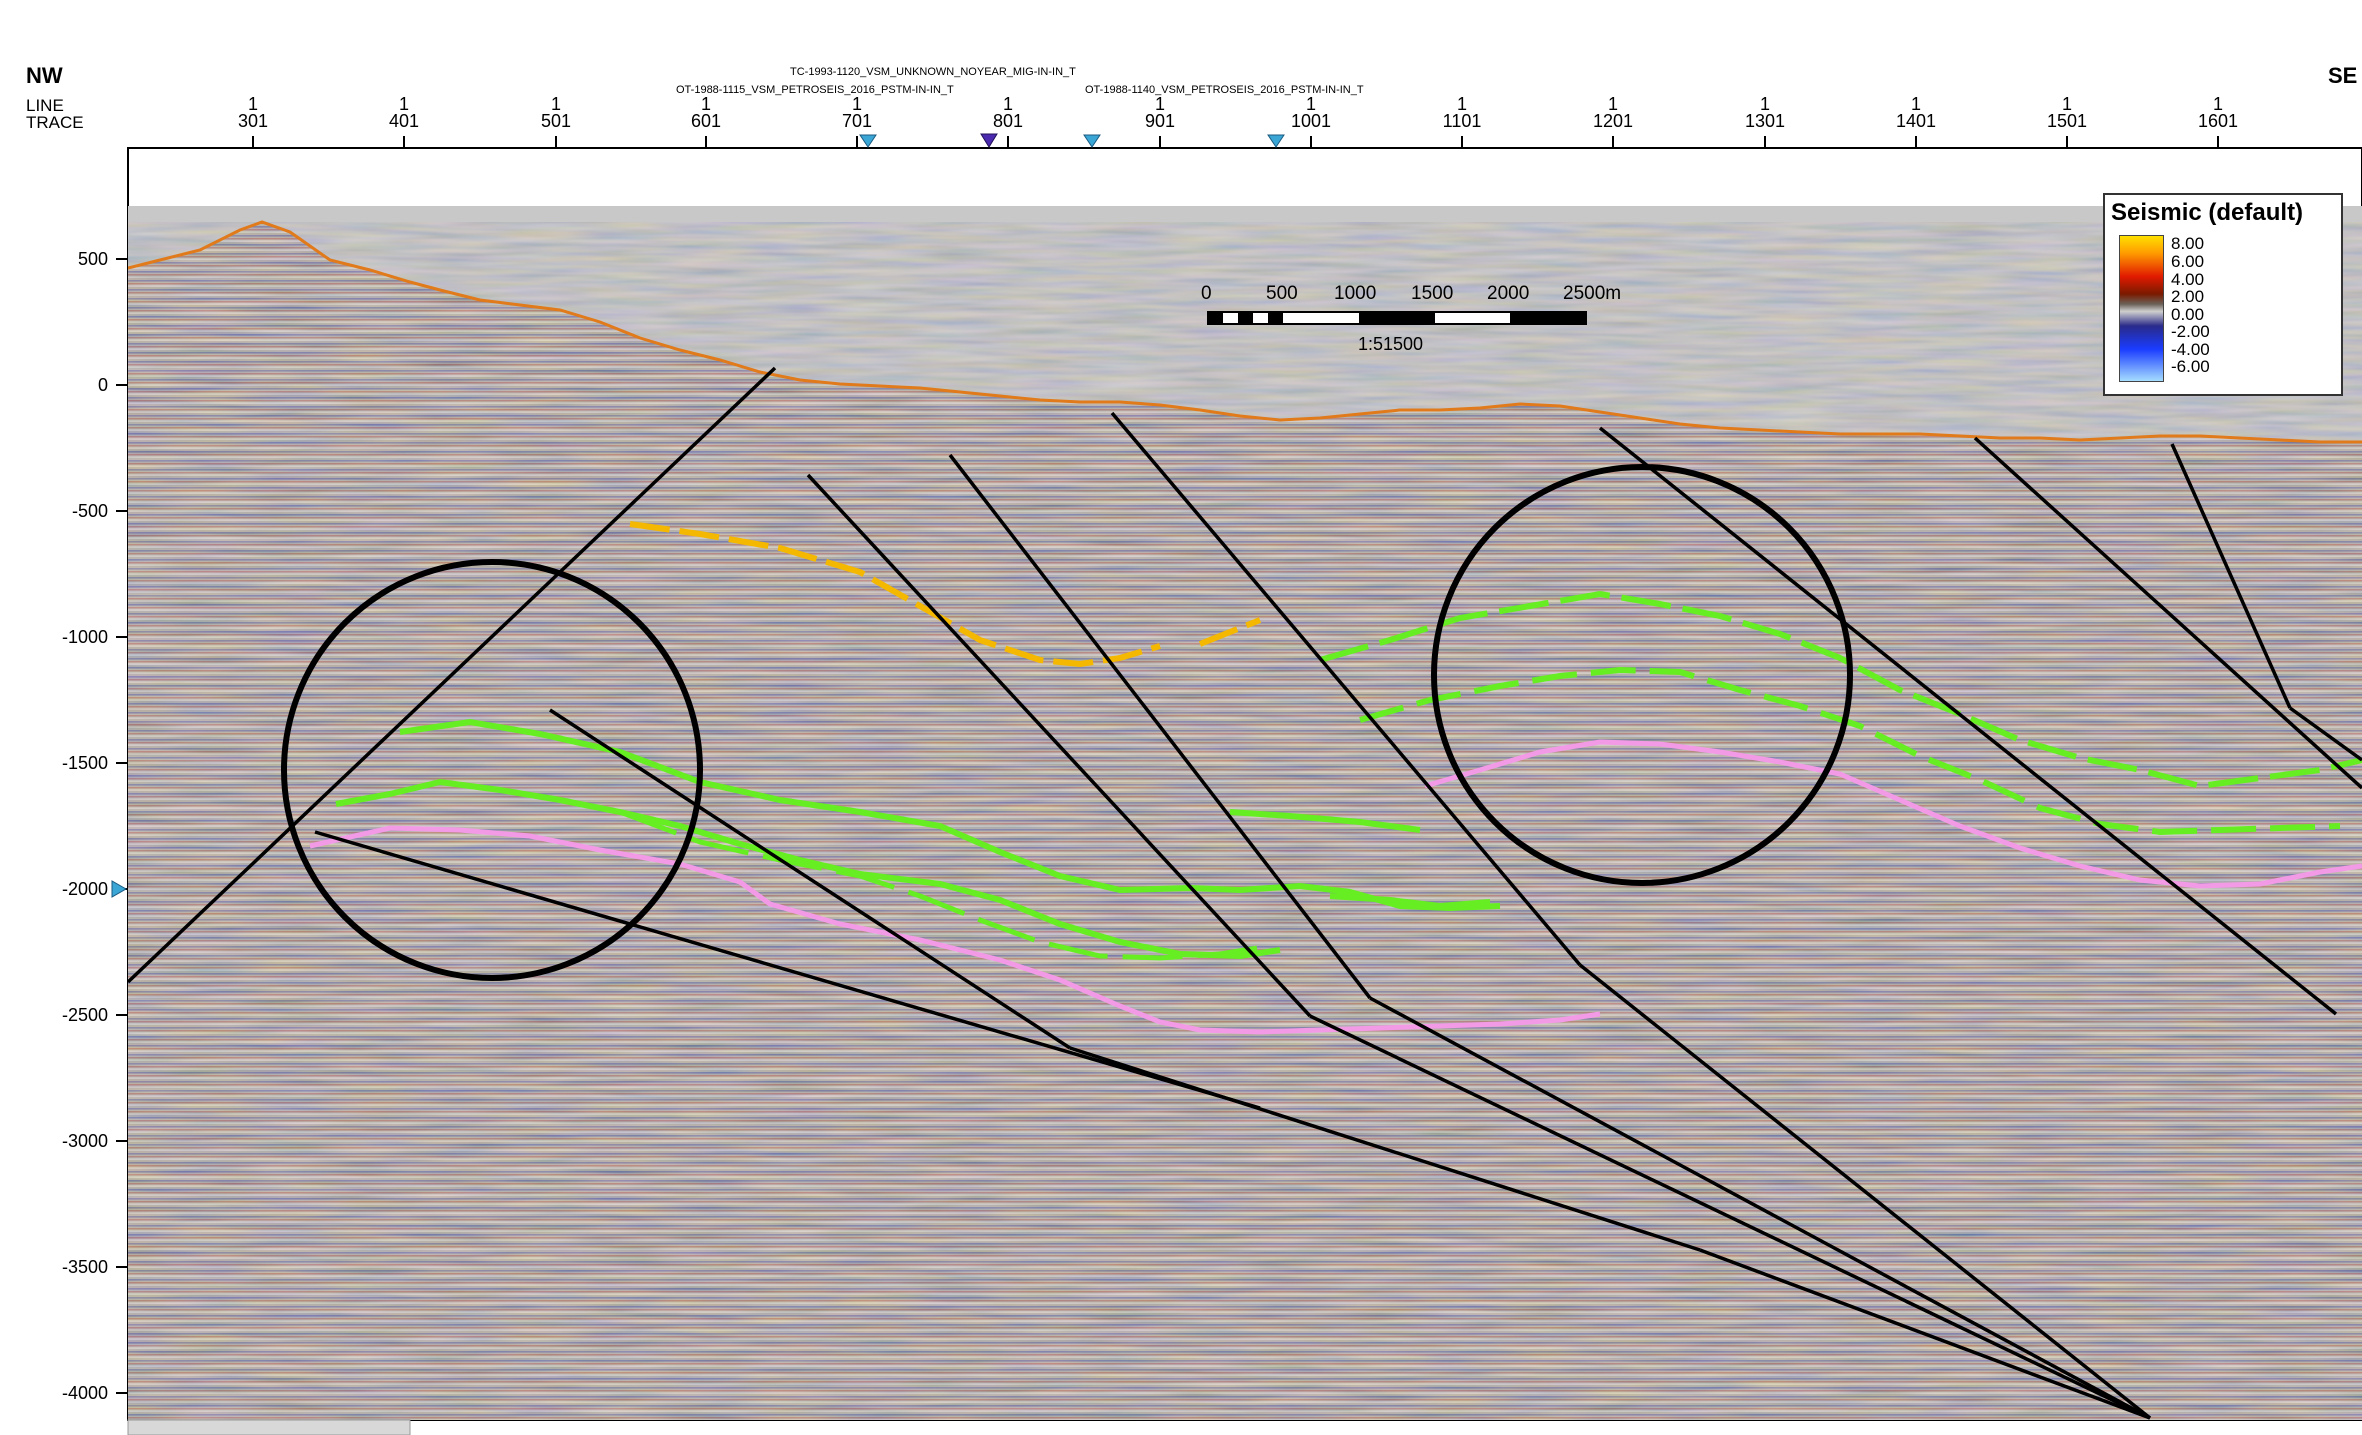 This screenshot has width=2362, height=1435. Describe the element at coordinates (2343, 75) in the screenshot. I see `se-direction-label: SE` at that location.